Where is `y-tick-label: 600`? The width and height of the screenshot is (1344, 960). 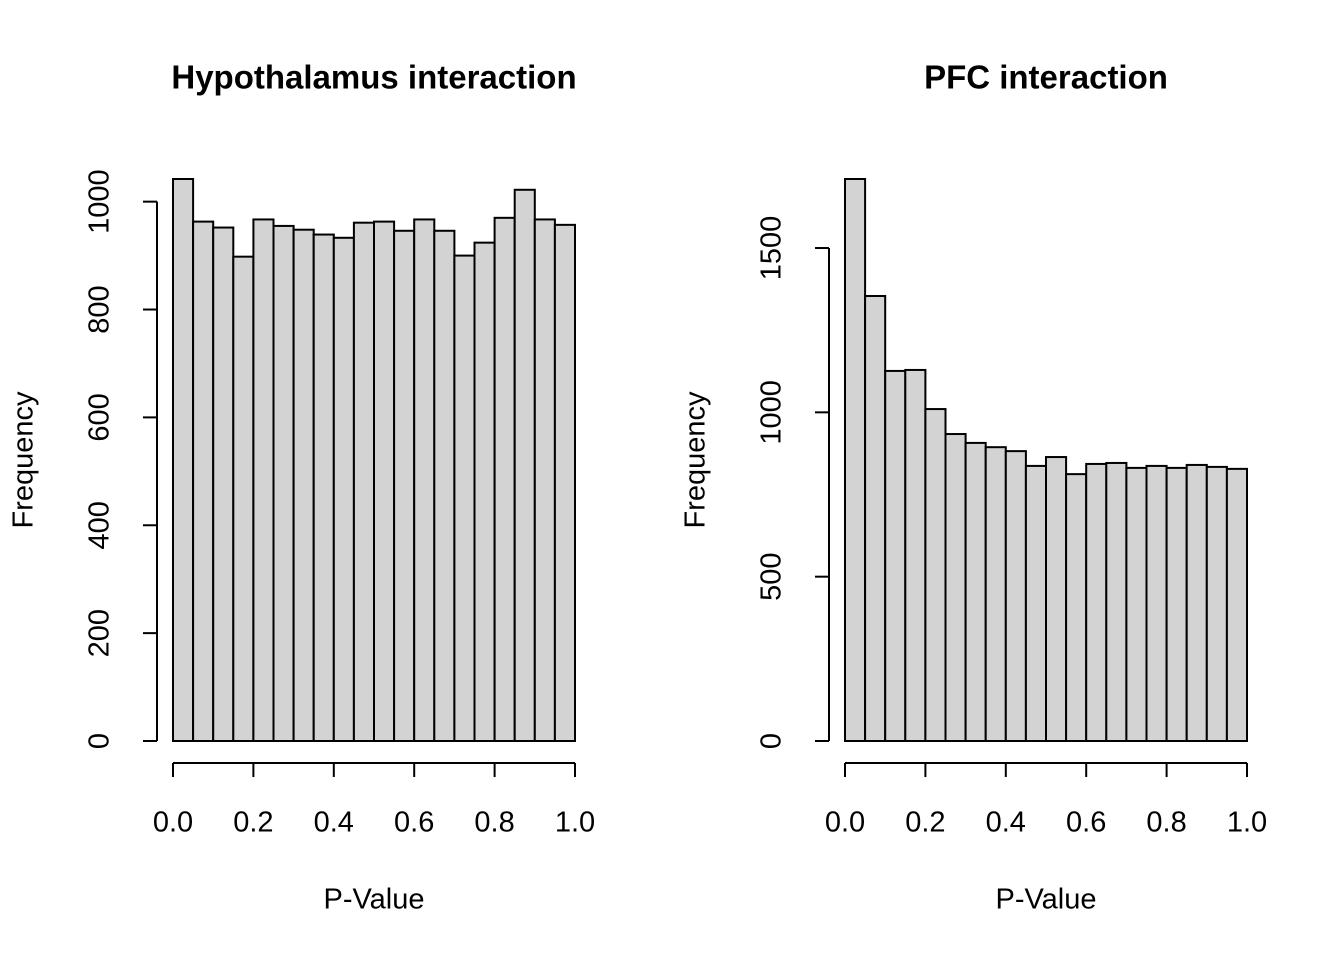
y-tick-label: 600 is located at coordinates (100, 417).